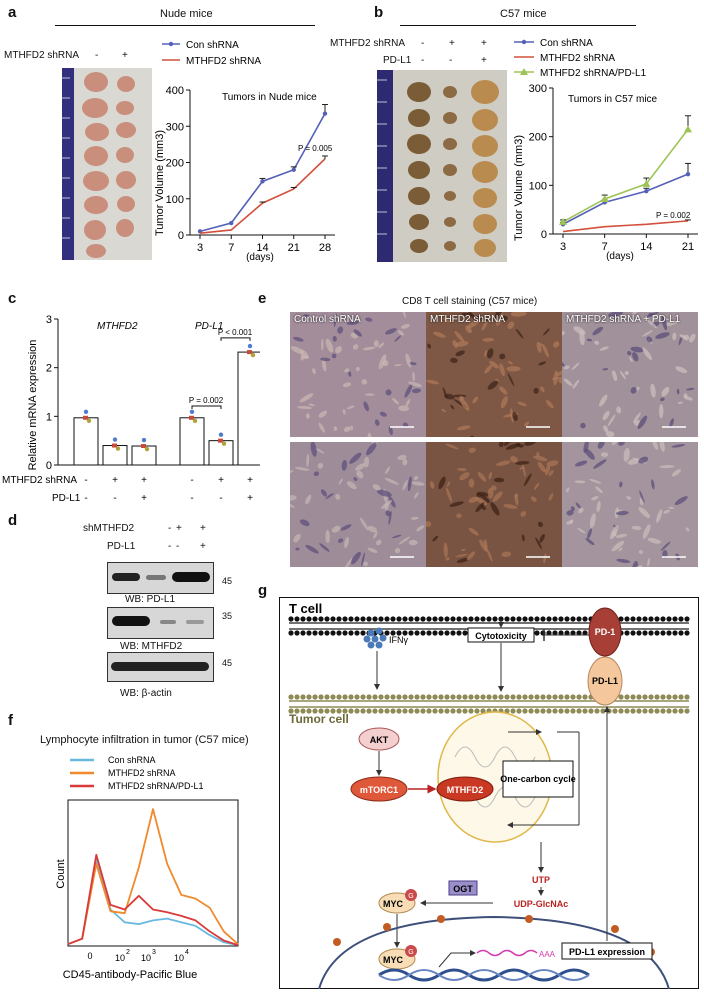 This screenshot has height=994, width=704. Describe the element at coordinates (10, 720) in the screenshot. I see `panel-label-f: f` at that location.